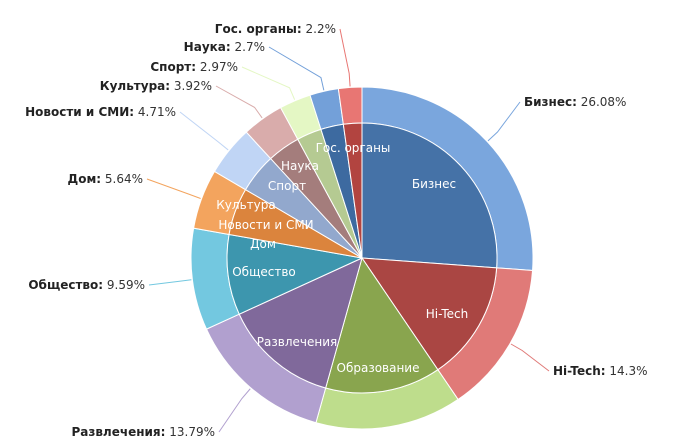 The width and height of the screenshot is (681, 442). What do you see at coordinates (204, 131) in the screenshot?
I see `leader-line-news-media` at bounding box center [204, 131].